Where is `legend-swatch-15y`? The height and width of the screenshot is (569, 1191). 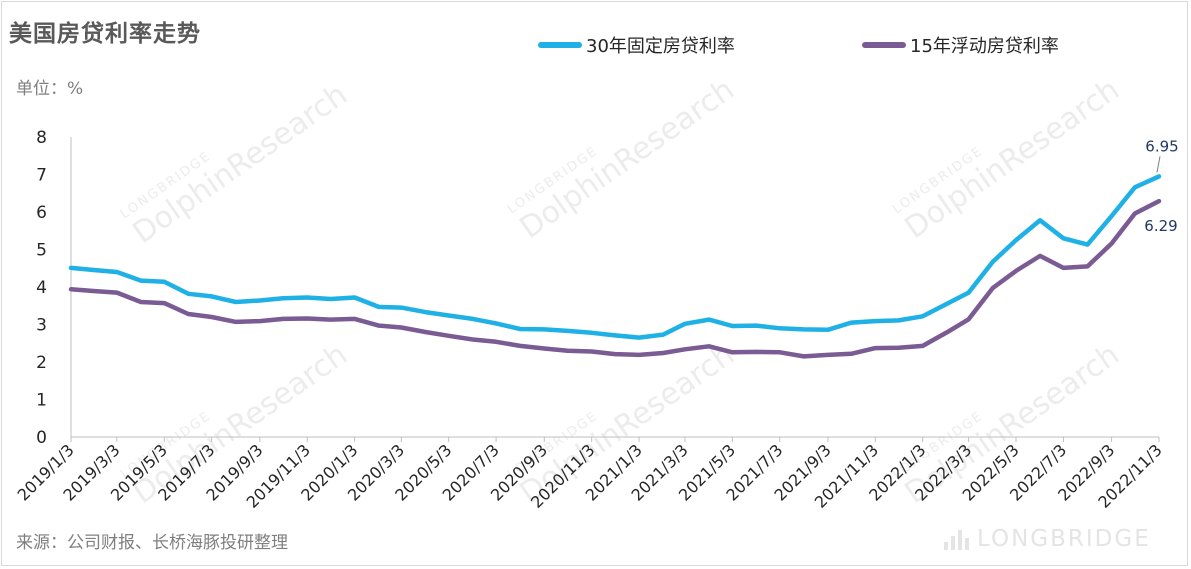 legend-swatch-15y is located at coordinates (884, 45).